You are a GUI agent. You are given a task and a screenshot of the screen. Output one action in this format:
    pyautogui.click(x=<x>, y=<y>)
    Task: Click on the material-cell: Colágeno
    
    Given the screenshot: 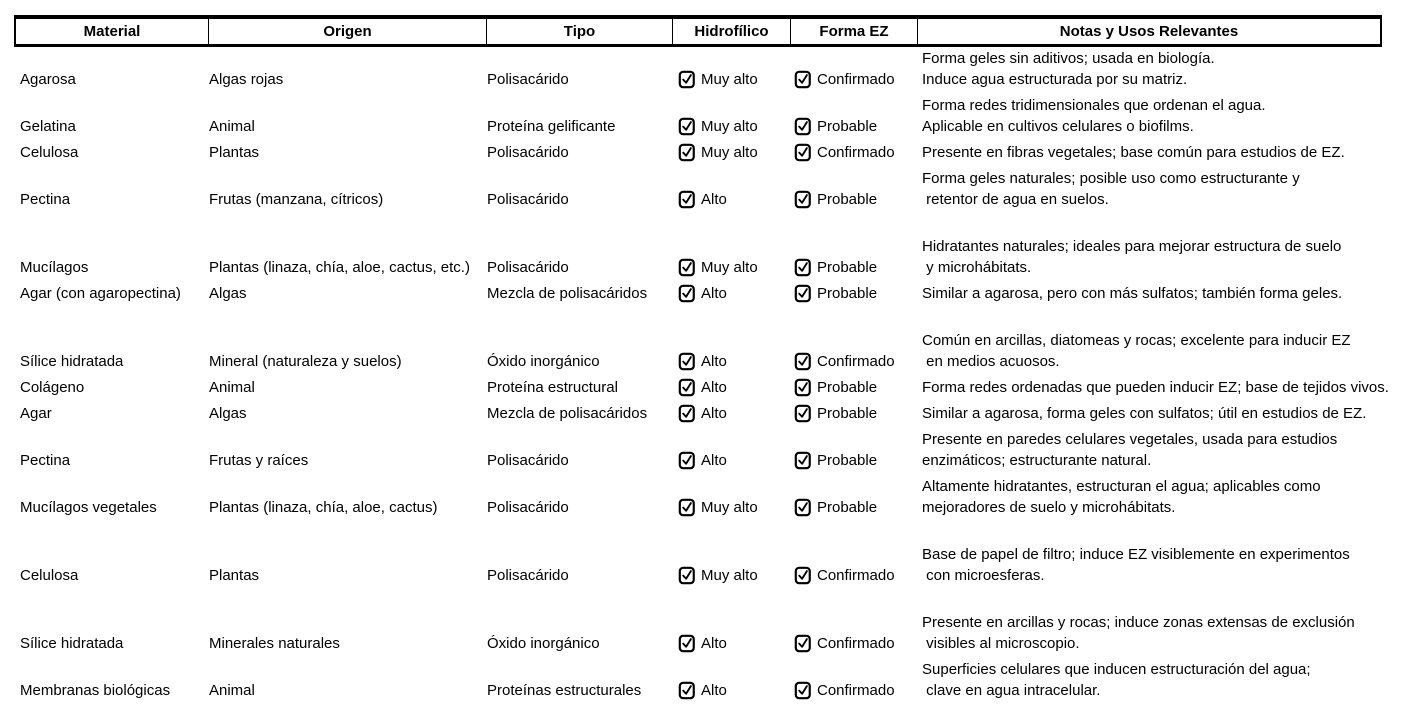 What is the action you would take?
    pyautogui.click(x=52, y=387)
    